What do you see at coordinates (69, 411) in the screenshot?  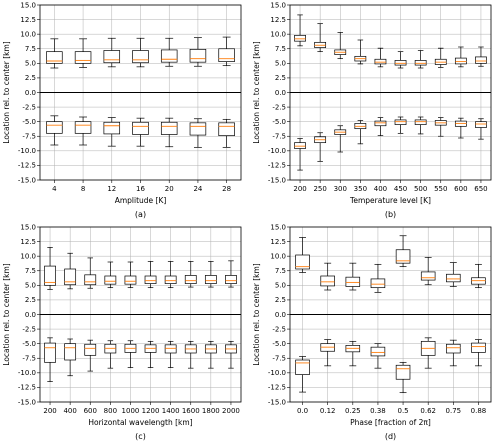 I see `x-tick-label: 400` at bounding box center [69, 411].